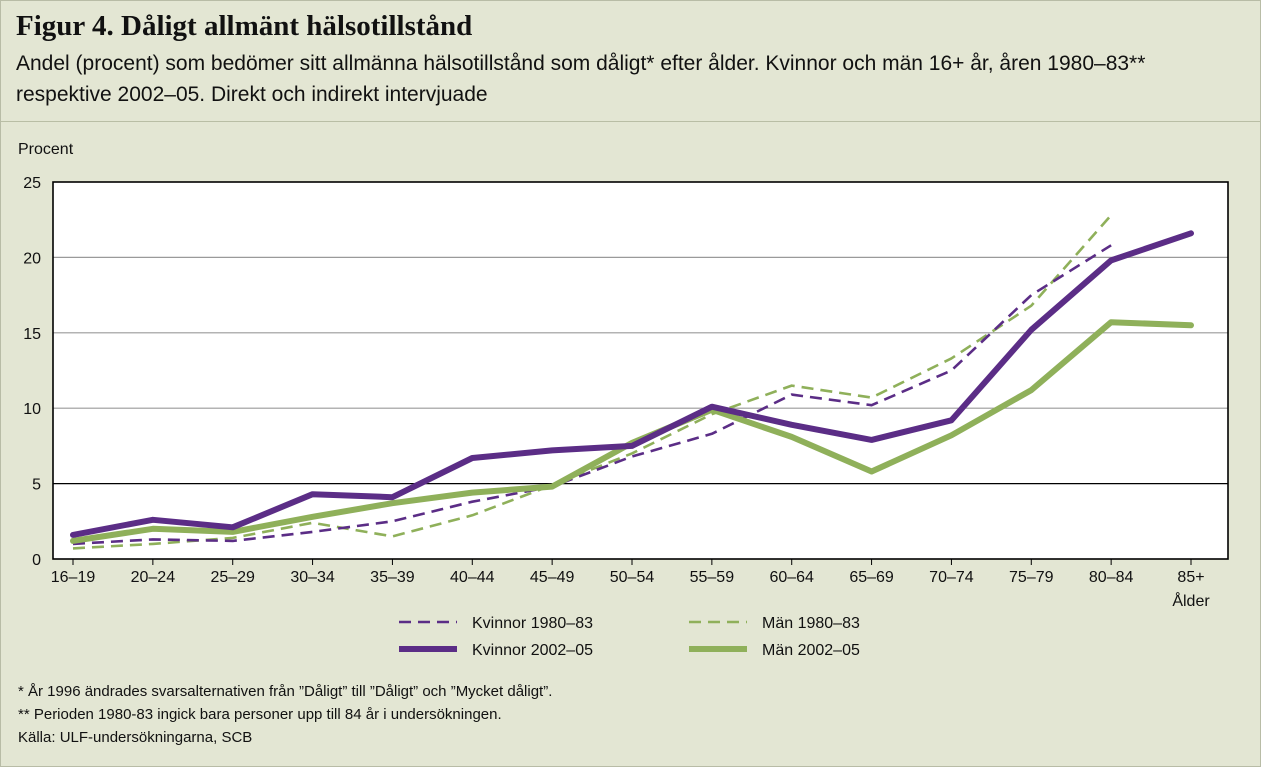 This screenshot has width=1261, height=767. Describe the element at coordinates (46, 149) in the screenshot. I see `y-axis-label: Procent` at that location.